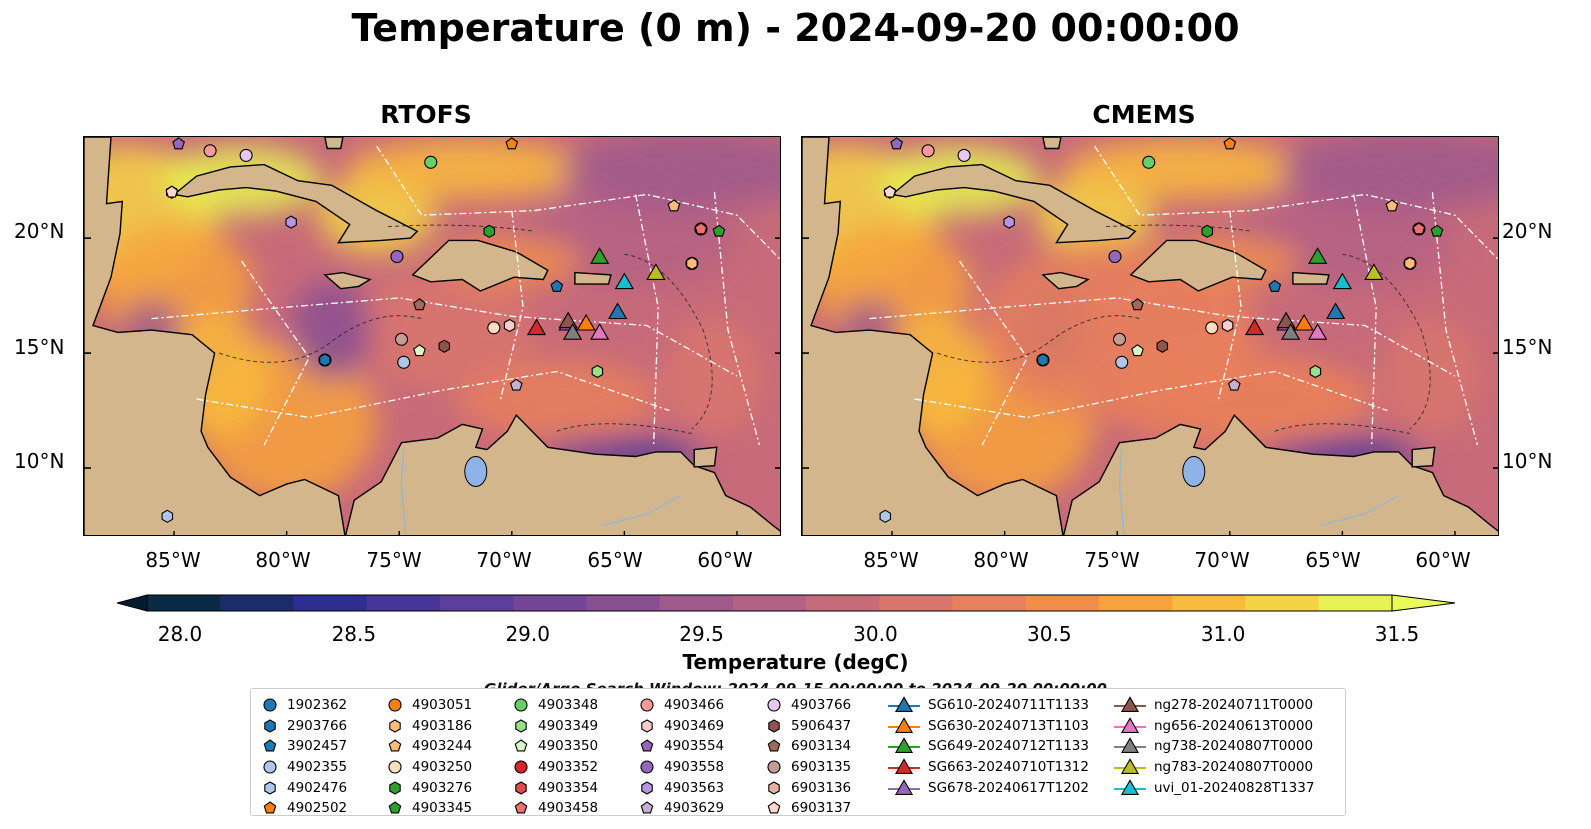 The width and height of the screenshot is (1591, 829). What do you see at coordinates (429, 746) in the screenshot?
I see `legend-item: 4903244` at bounding box center [429, 746].